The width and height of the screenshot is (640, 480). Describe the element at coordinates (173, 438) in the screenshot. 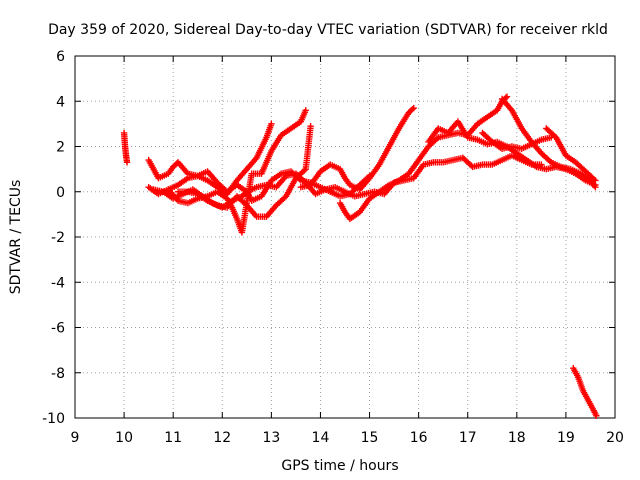

I see `x-tick-label: 11` at that location.